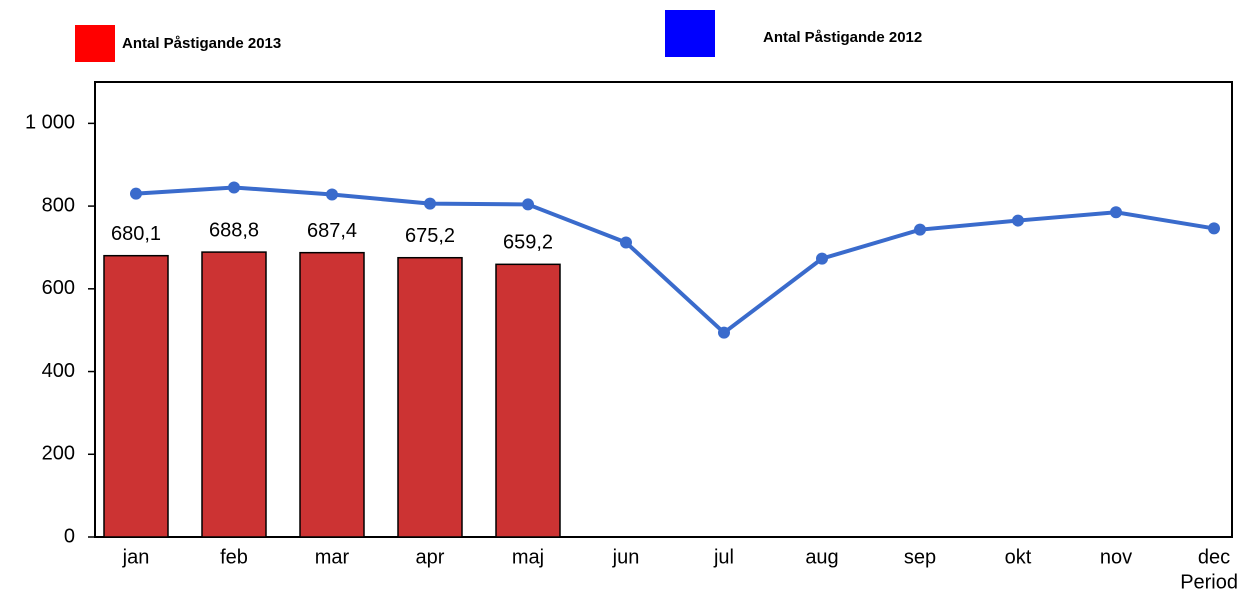 This screenshot has width=1248, height=594. Describe the element at coordinates (430, 557) in the screenshot. I see `x-tick-label: apr` at that location.